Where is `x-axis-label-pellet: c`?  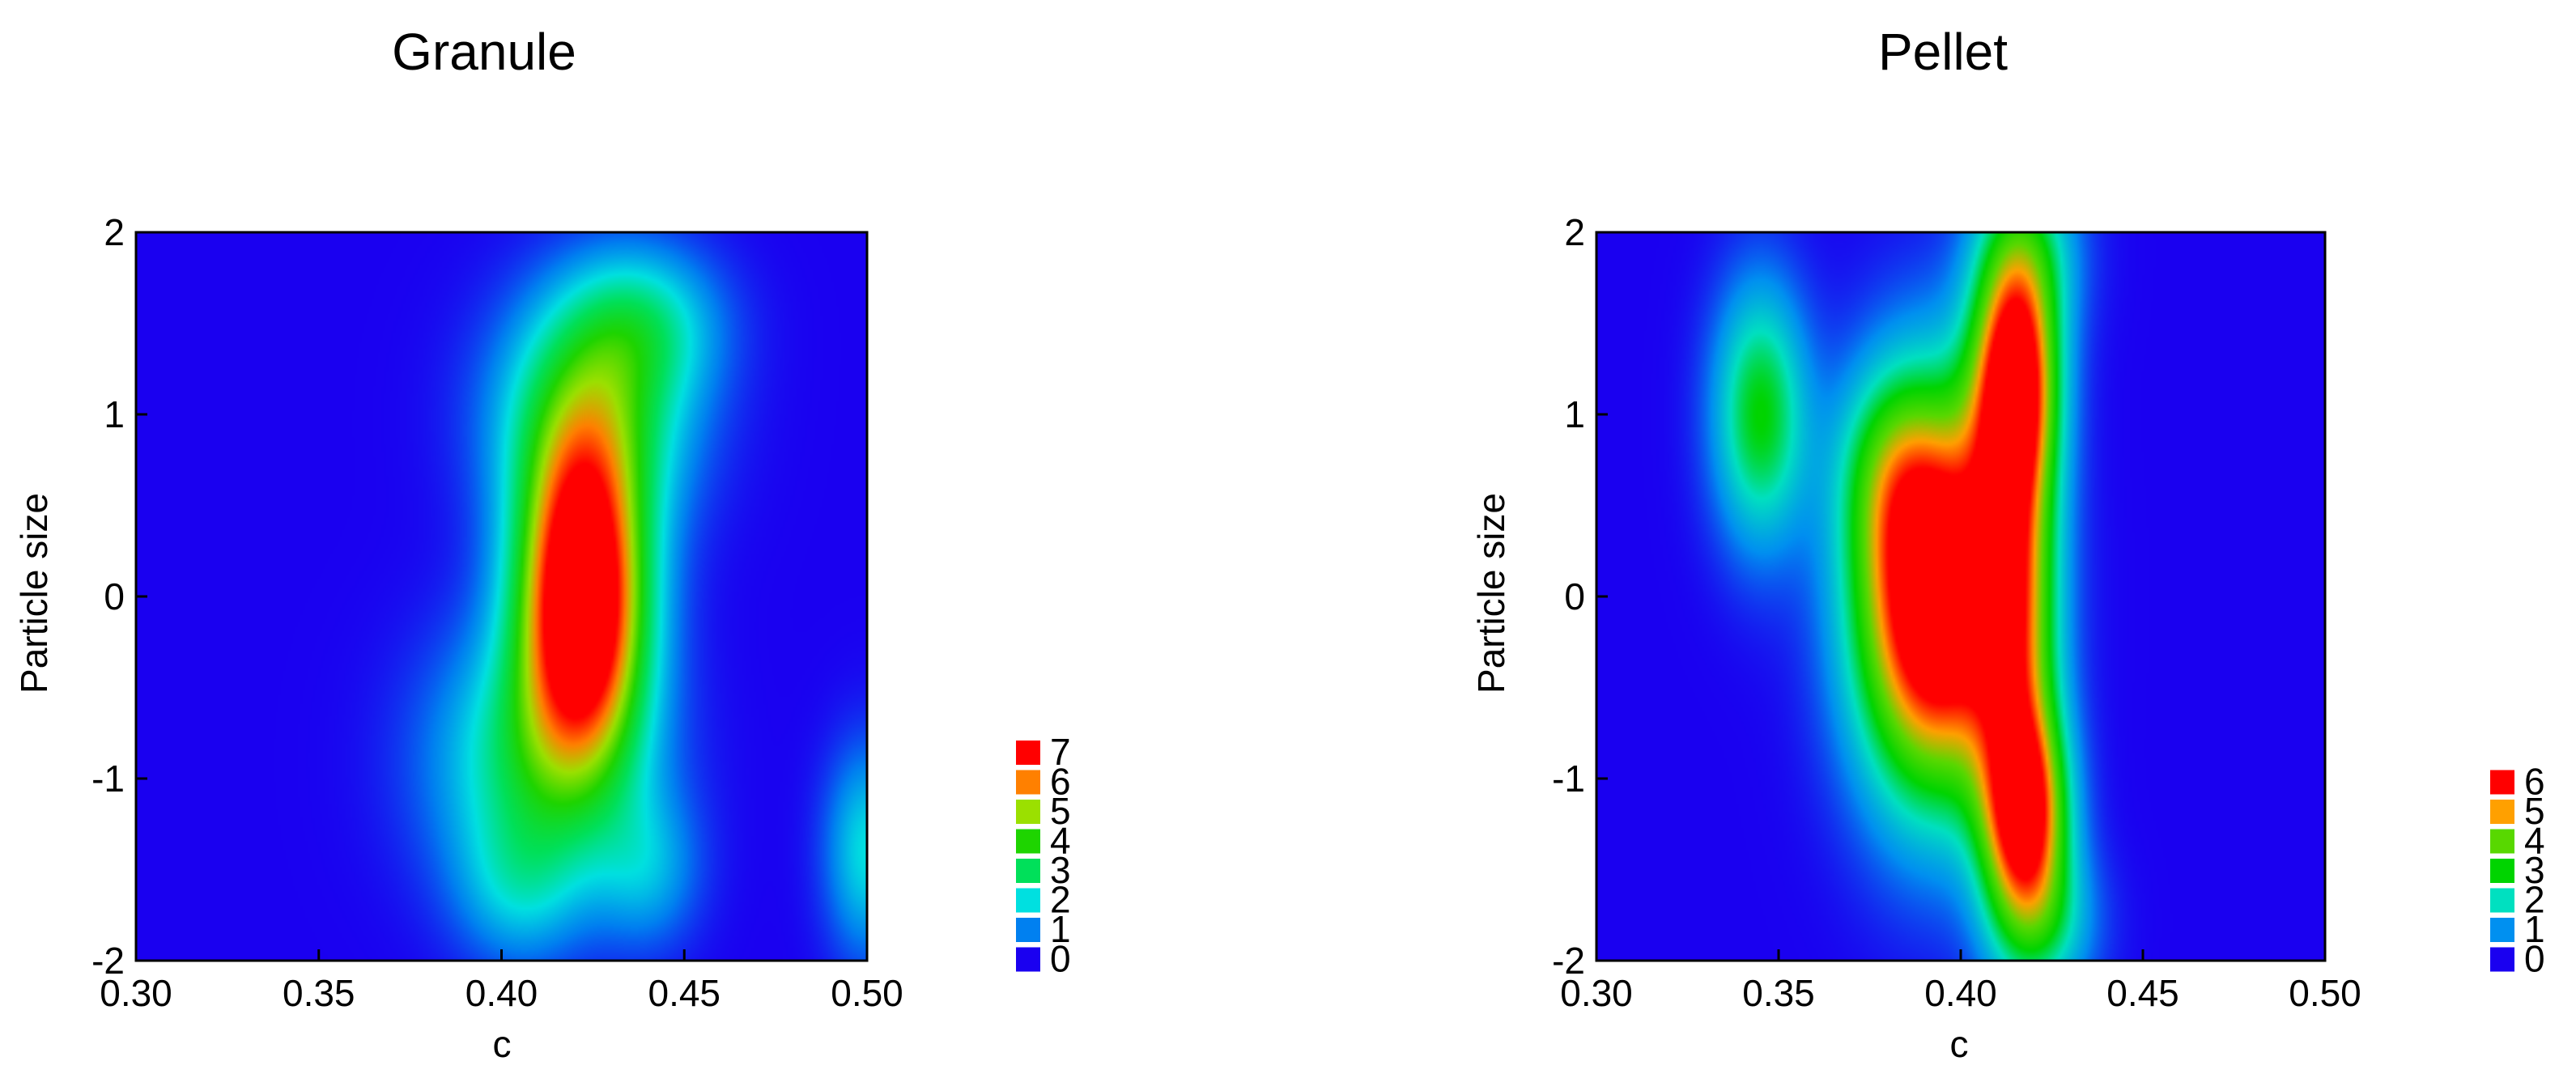
x-axis-label-pellet: c is located at coordinates (1959, 1044).